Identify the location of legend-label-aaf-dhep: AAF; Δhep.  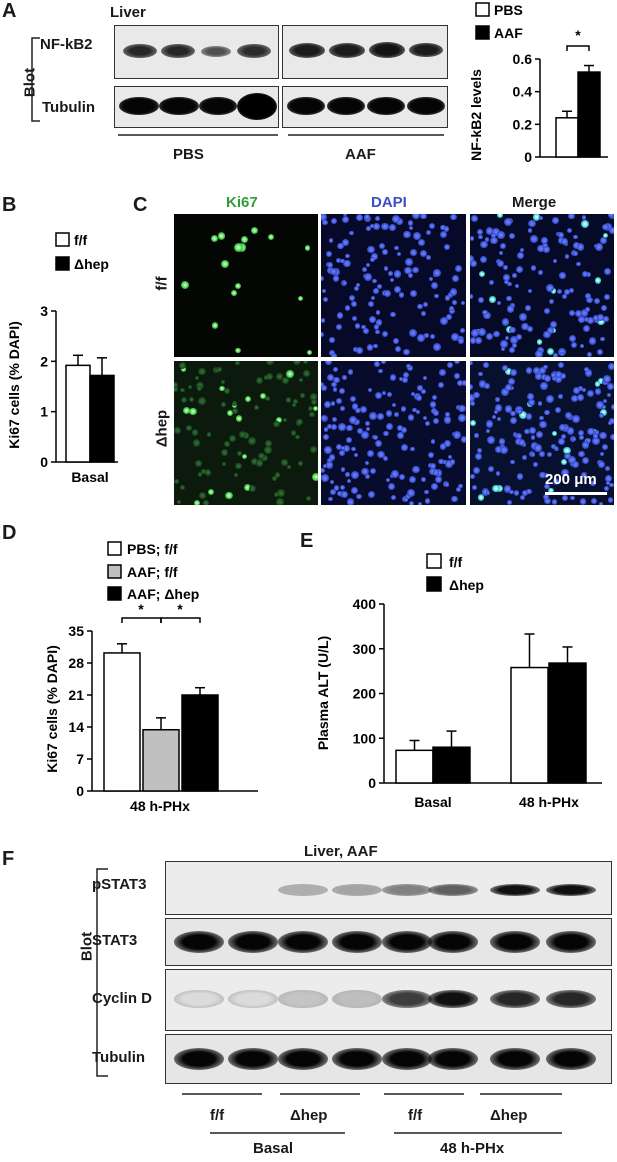
(163, 594).